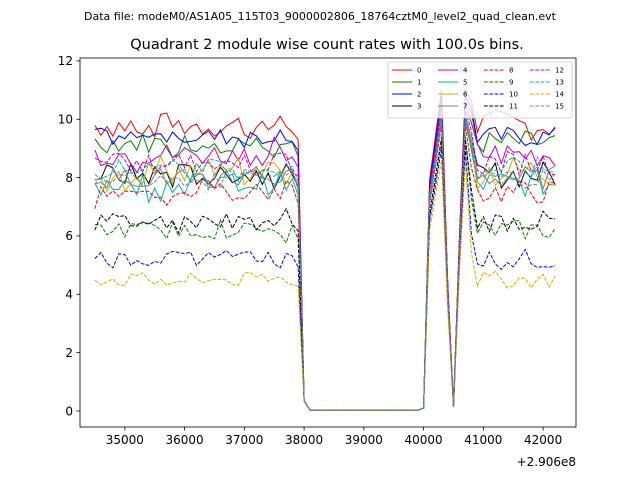  I want to click on legend-label-12: 12, so click(559, 71).